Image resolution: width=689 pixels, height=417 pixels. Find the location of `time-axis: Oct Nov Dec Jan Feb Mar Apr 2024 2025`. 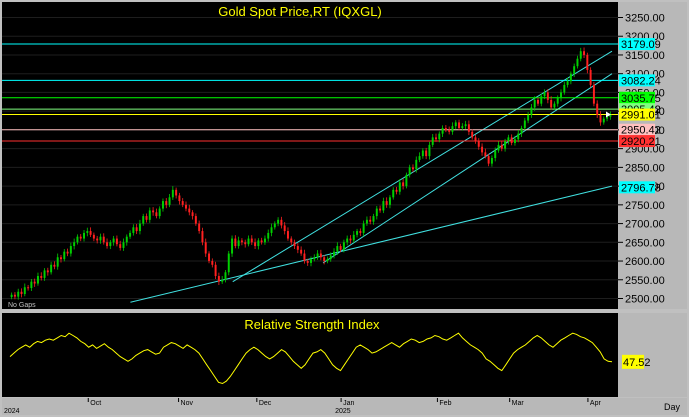

time-axis: Oct Nov Dec Jan Feb Mar Apr 2024 2025 is located at coordinates (302, 406).